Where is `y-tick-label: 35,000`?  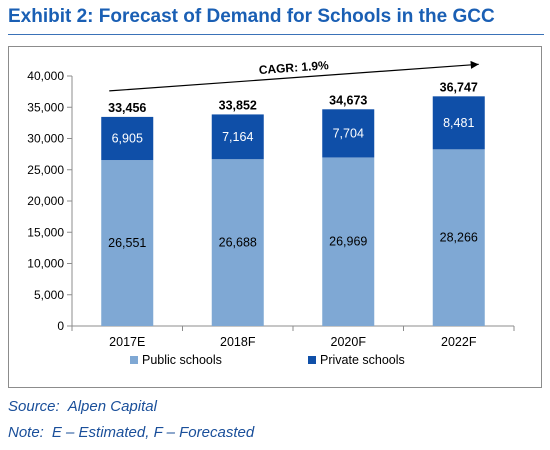 y-tick-label: 35,000 is located at coordinates (45, 107).